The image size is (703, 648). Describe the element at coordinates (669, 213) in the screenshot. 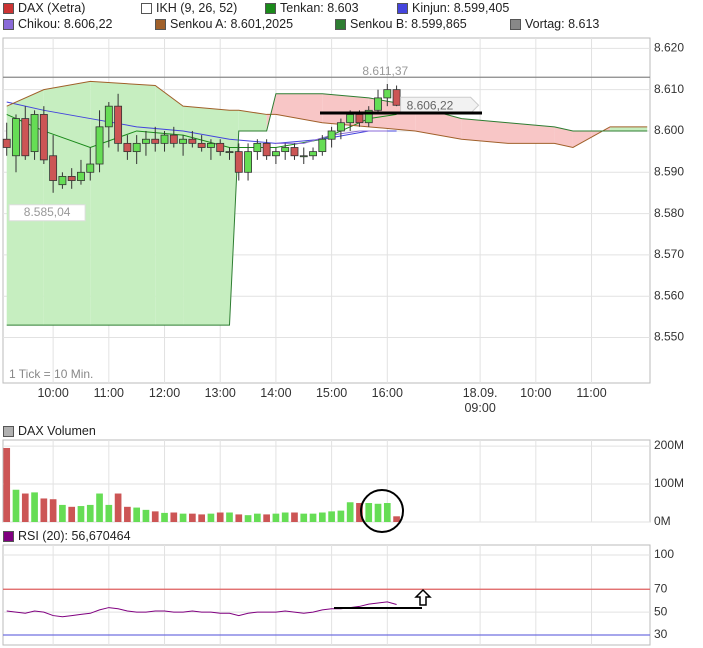

I see `y-tick-label: 8.580` at that location.